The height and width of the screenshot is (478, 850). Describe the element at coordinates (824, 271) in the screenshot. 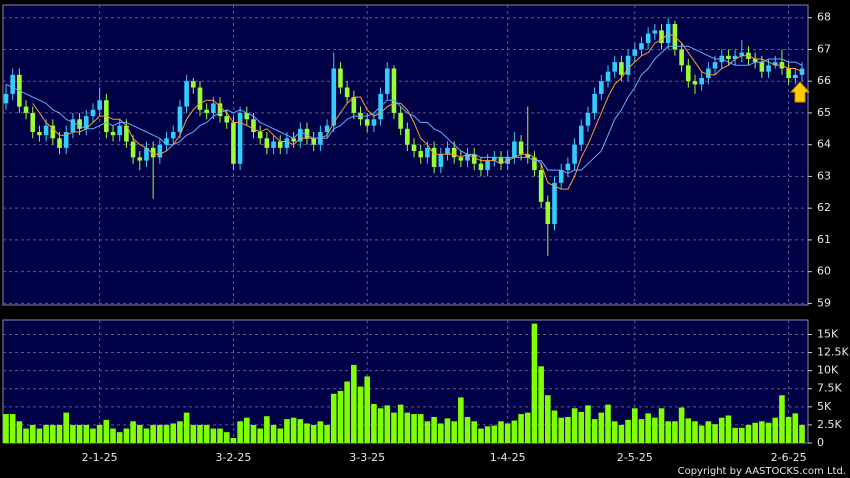

I see `y-tick-label: 60` at that location.